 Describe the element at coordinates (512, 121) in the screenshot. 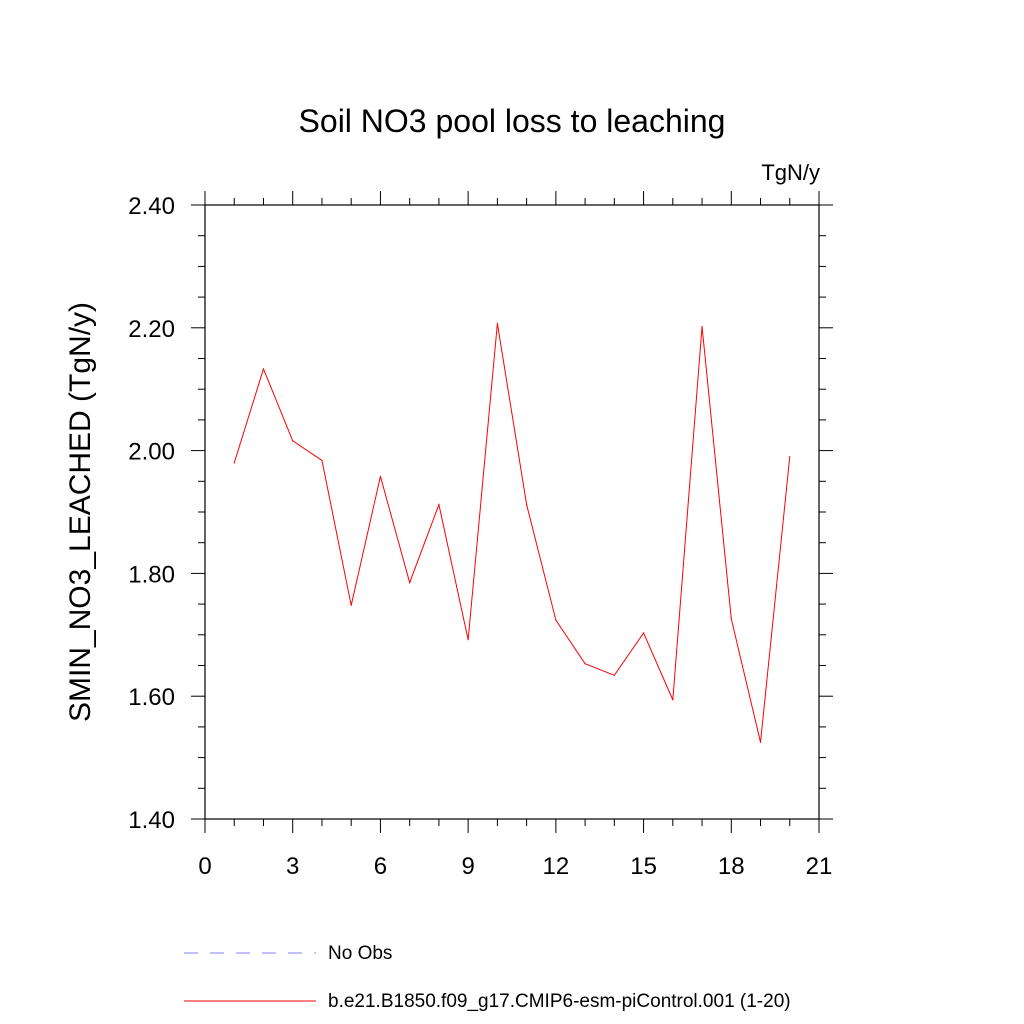

I see `chart-title: Soil NO3 pool loss to leaching` at that location.